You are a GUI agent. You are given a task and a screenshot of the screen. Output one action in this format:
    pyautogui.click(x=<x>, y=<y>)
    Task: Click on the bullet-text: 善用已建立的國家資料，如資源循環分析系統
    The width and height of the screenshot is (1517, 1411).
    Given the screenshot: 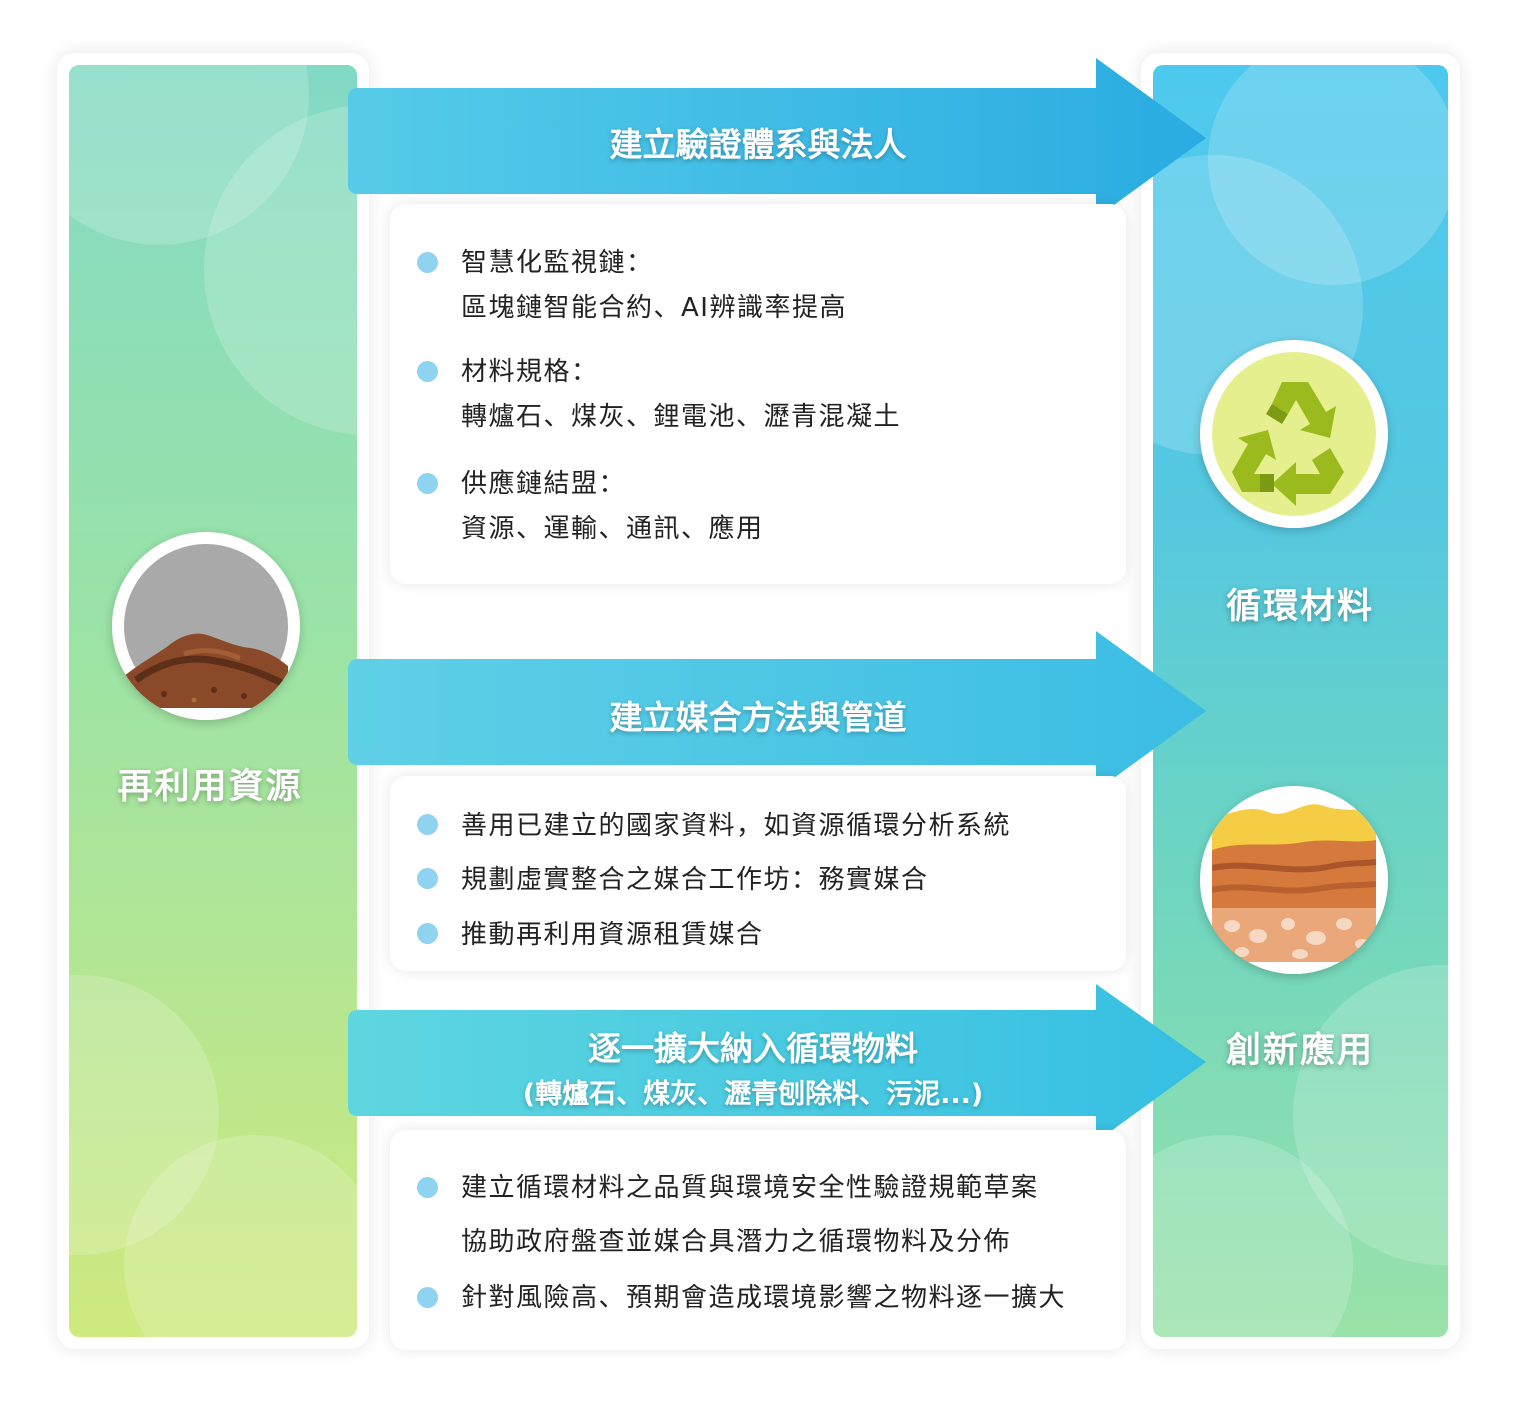 What is the action you would take?
    pyautogui.click(x=736, y=826)
    